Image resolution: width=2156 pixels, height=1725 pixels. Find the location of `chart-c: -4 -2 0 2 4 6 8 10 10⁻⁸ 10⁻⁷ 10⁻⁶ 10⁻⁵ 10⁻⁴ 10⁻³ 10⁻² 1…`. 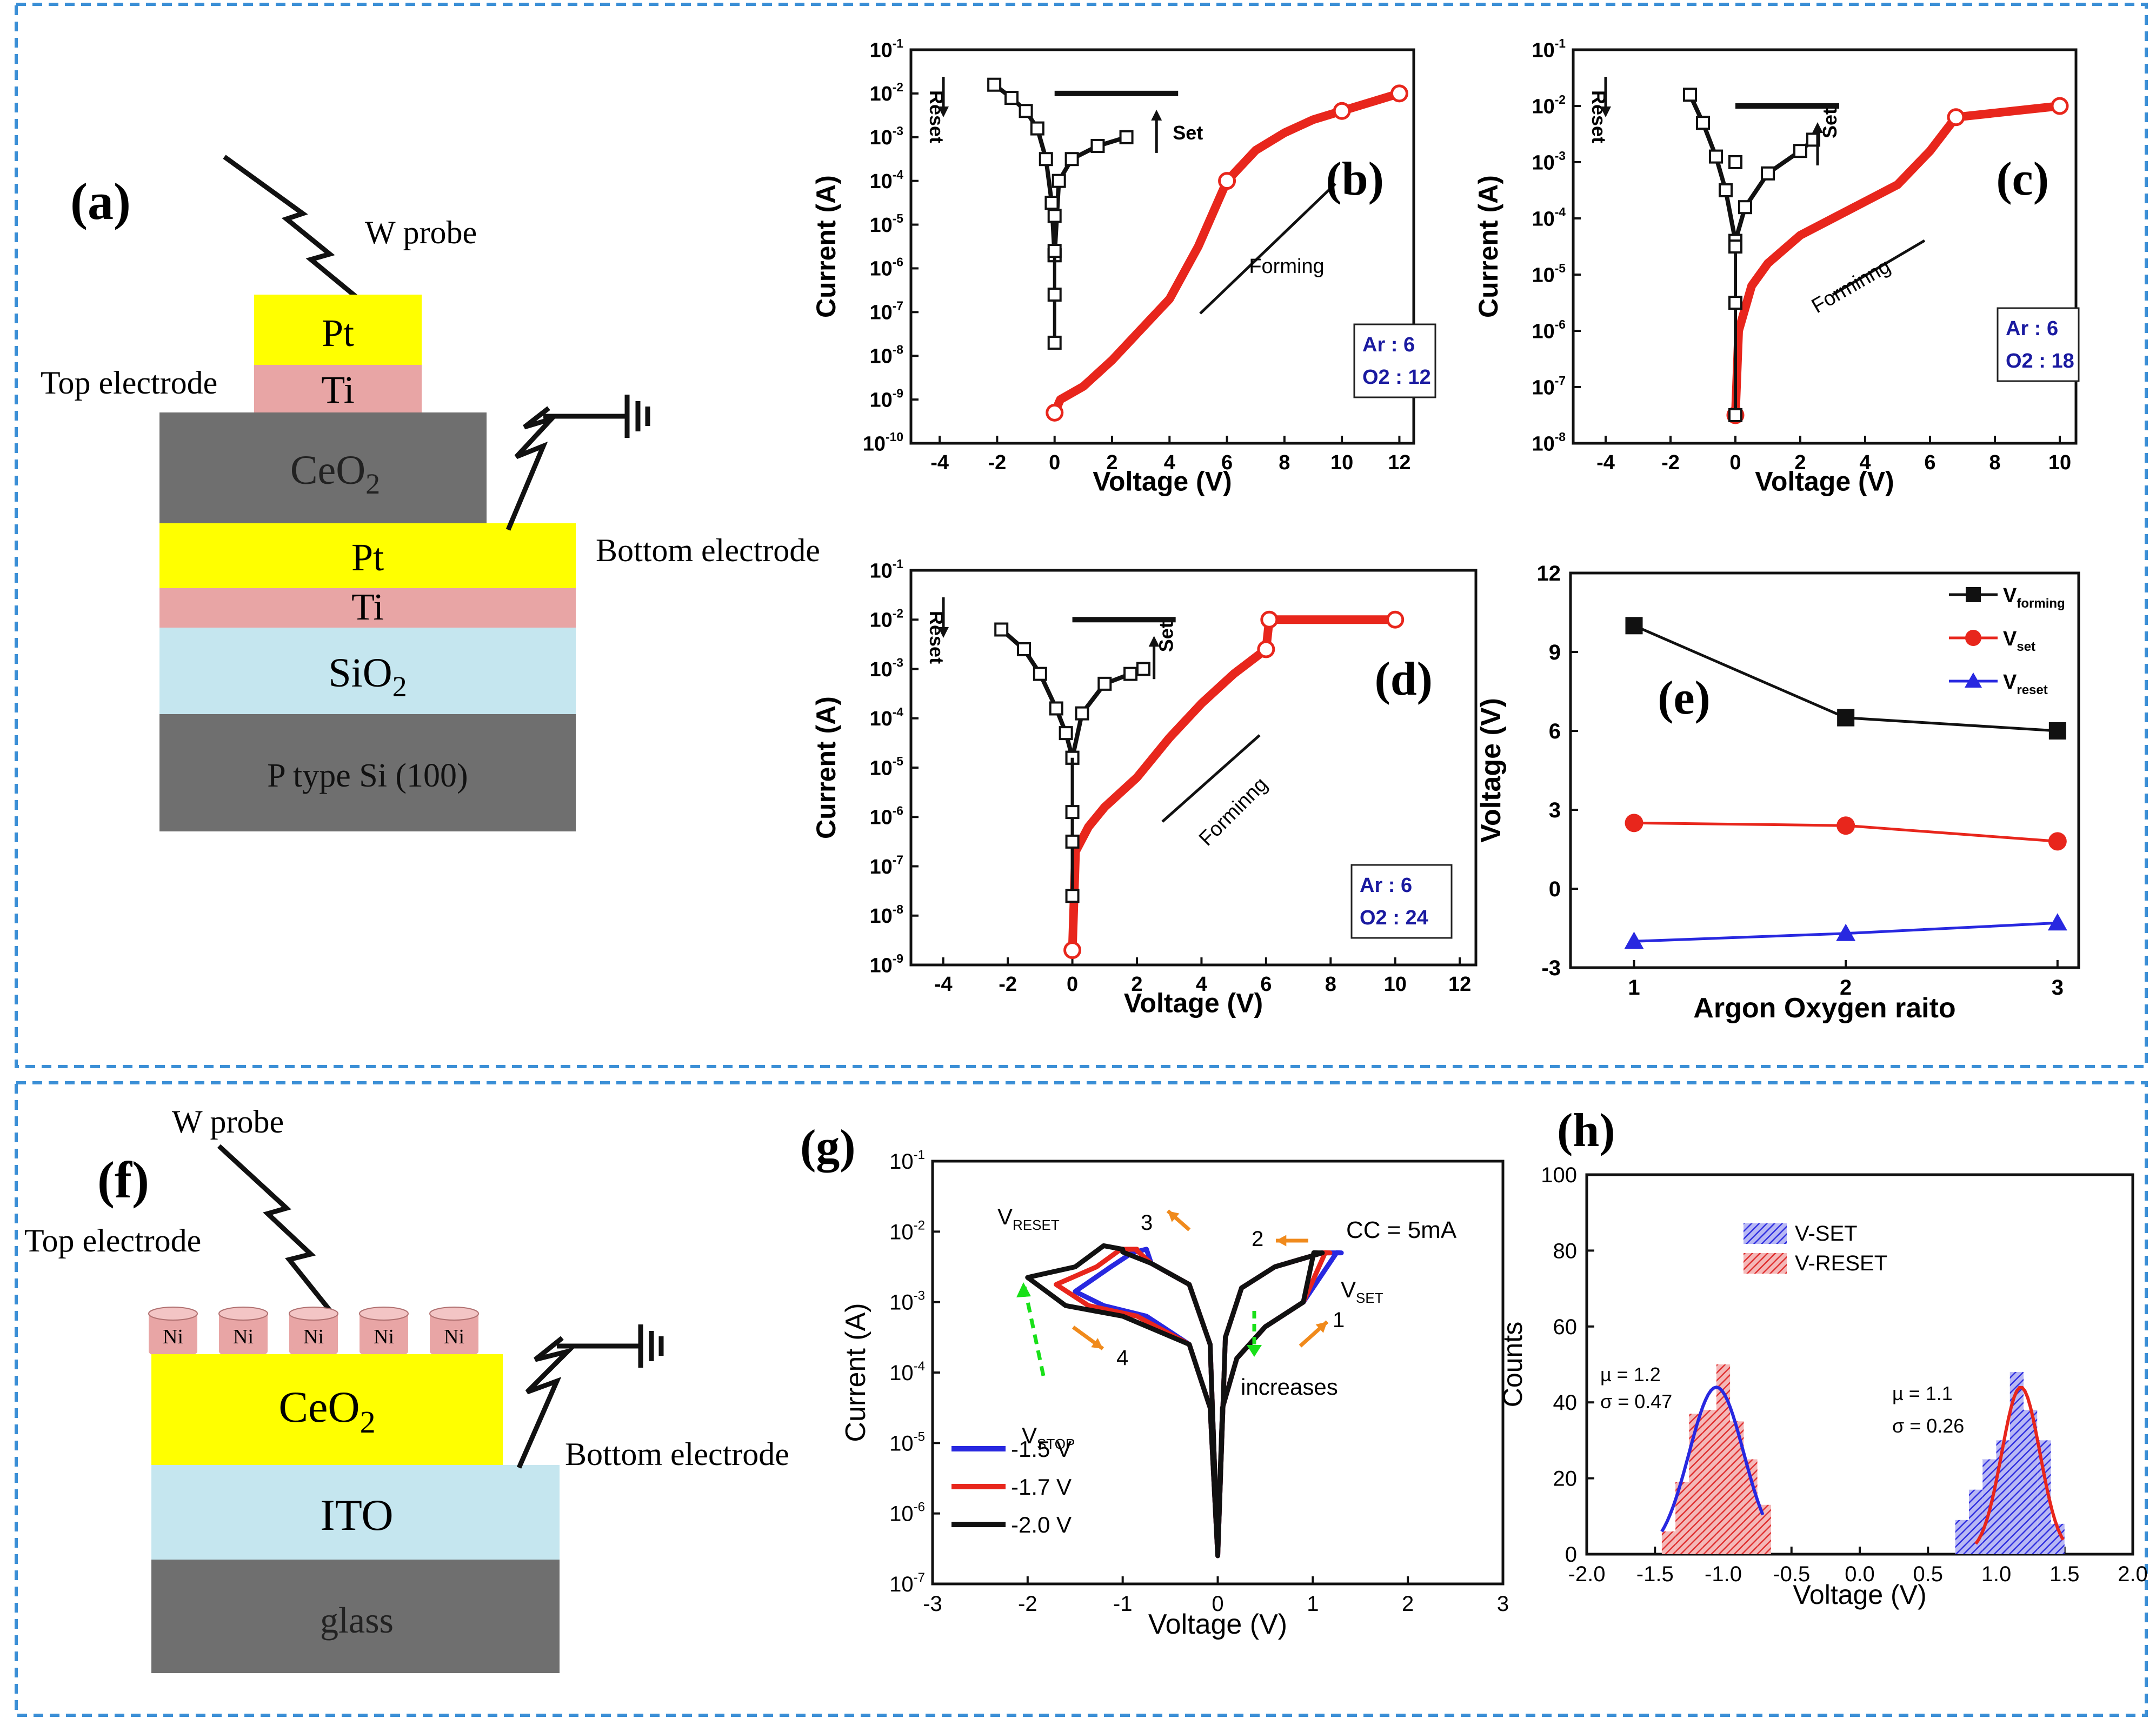

chart-c: -4 -2 0 2 4 6 8 10 10⁻⁸ 10⁻⁷ 10⁻⁶ 10⁻⁵ 10⁻⁴ 10⁻³ 10⁻² 1… is located at coordinates (1776, 266).